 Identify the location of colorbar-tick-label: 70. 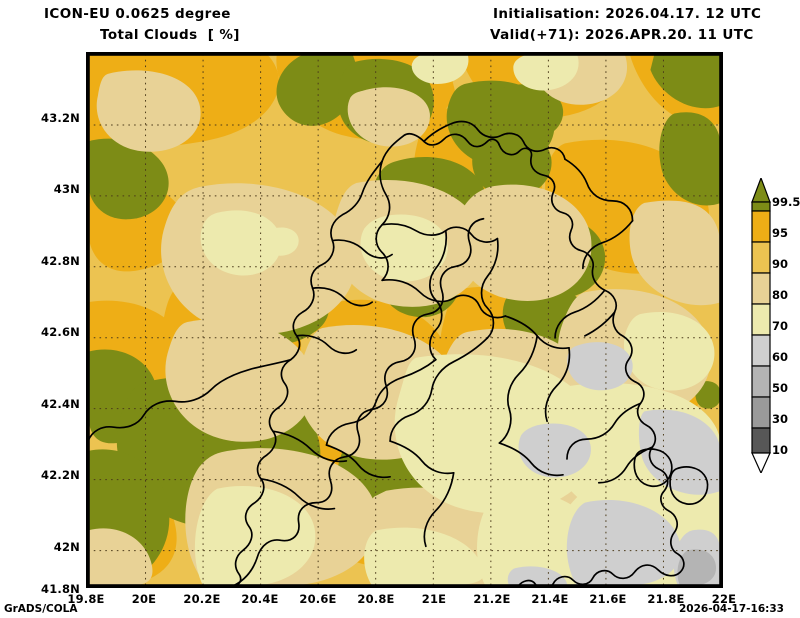
(780, 326).